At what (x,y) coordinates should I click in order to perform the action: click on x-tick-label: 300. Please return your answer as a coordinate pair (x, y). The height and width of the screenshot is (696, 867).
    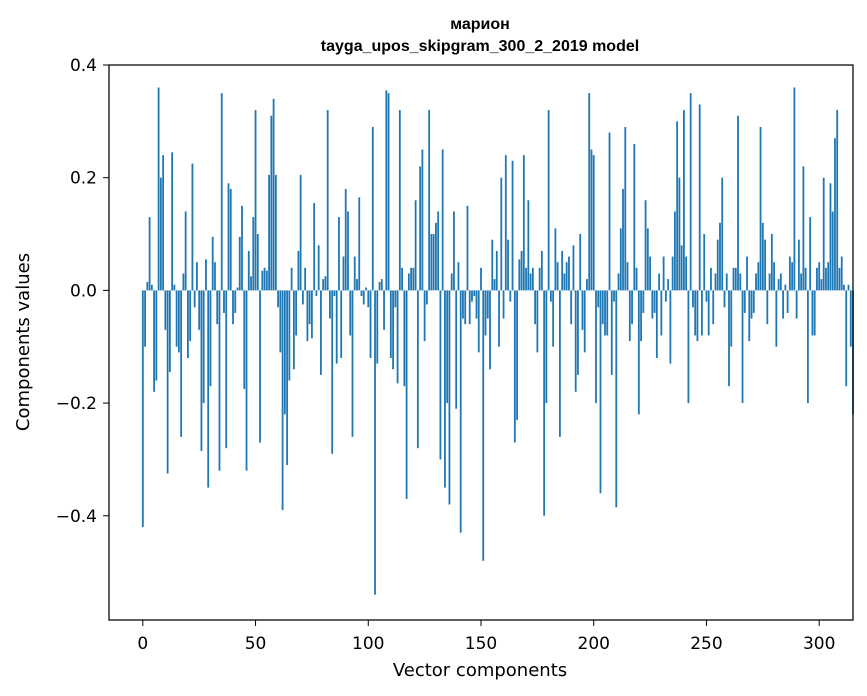
    Looking at the image, I should click on (819, 644).